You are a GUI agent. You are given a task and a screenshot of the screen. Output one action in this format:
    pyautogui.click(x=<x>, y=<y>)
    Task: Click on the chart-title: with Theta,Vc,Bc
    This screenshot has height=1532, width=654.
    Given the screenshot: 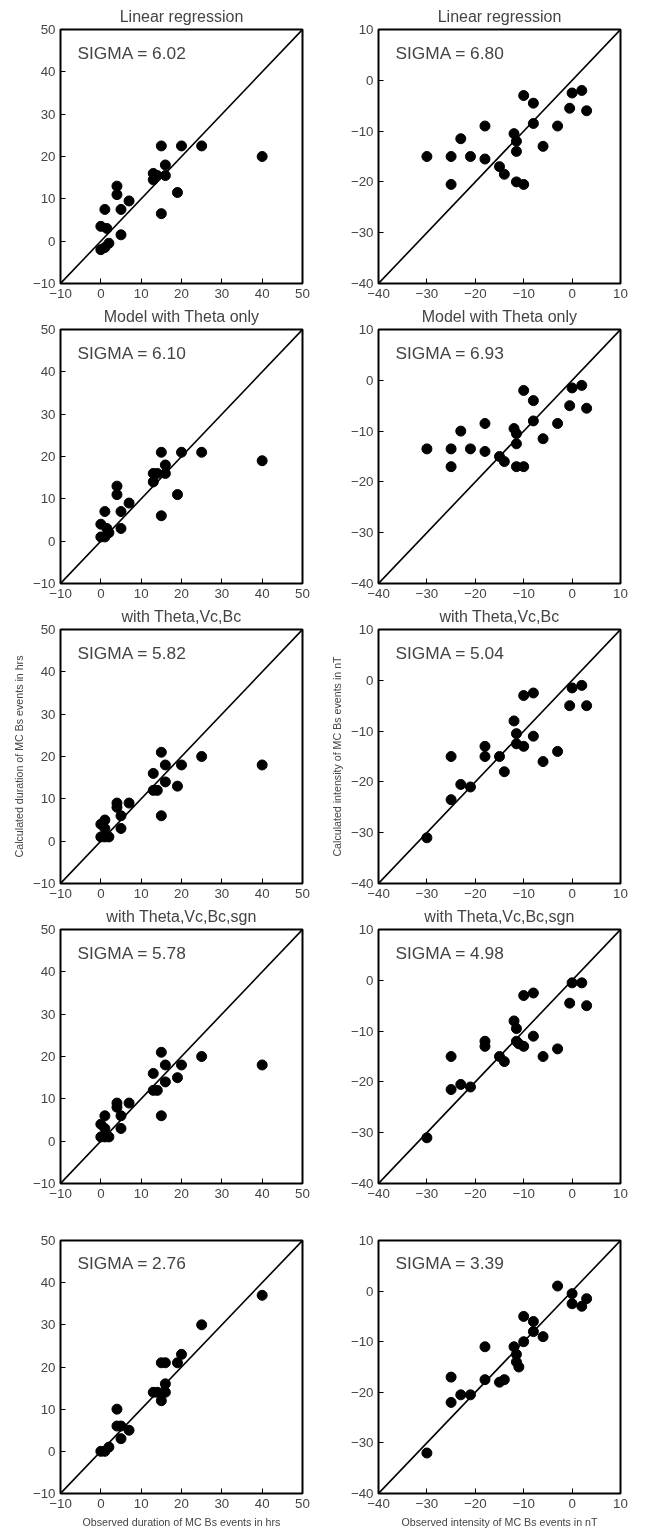 What is the action you would take?
    pyautogui.click(x=181, y=616)
    